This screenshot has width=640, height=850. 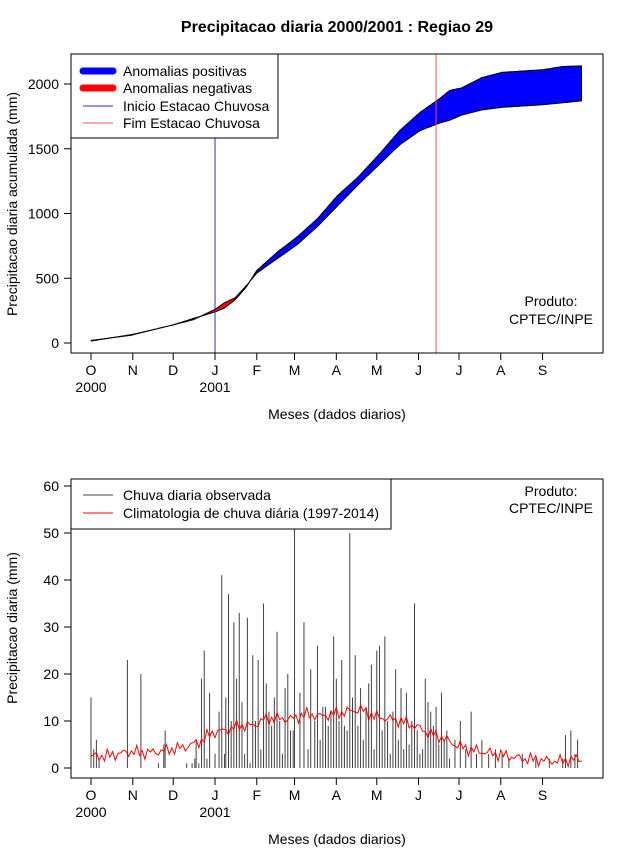 What do you see at coordinates (173, 370) in the screenshot?
I see `chart1-x-tick-label: D` at bounding box center [173, 370].